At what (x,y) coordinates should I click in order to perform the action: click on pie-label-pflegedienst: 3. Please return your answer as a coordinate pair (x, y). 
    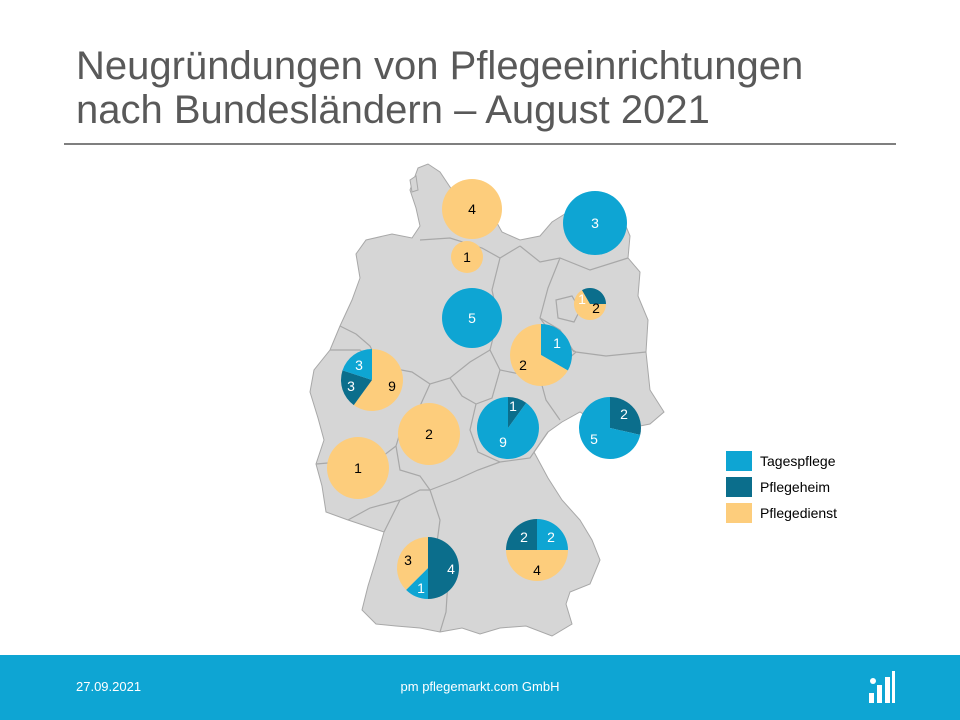
    Looking at the image, I should click on (408, 560).